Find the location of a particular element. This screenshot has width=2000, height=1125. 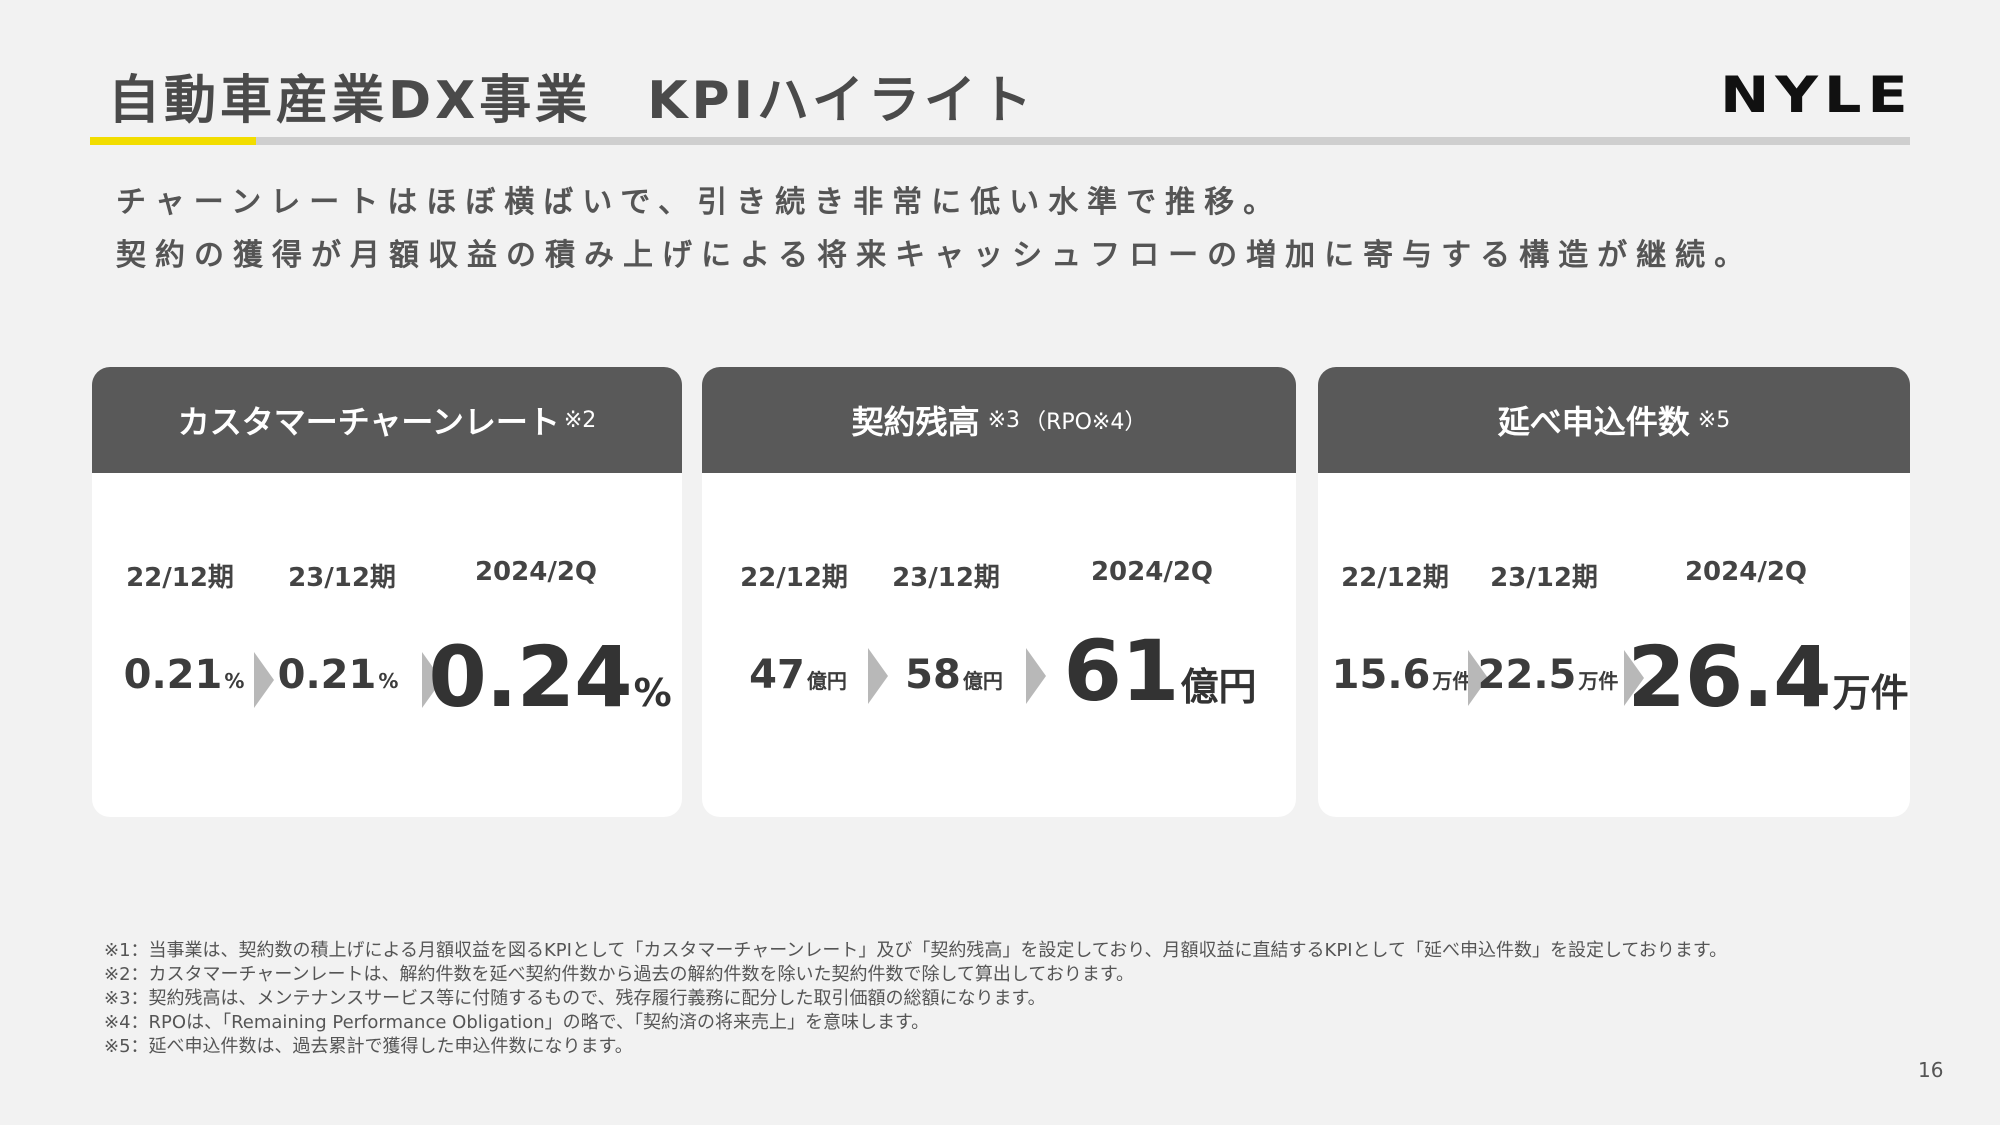

title-underline-accent is located at coordinates (173, 141).